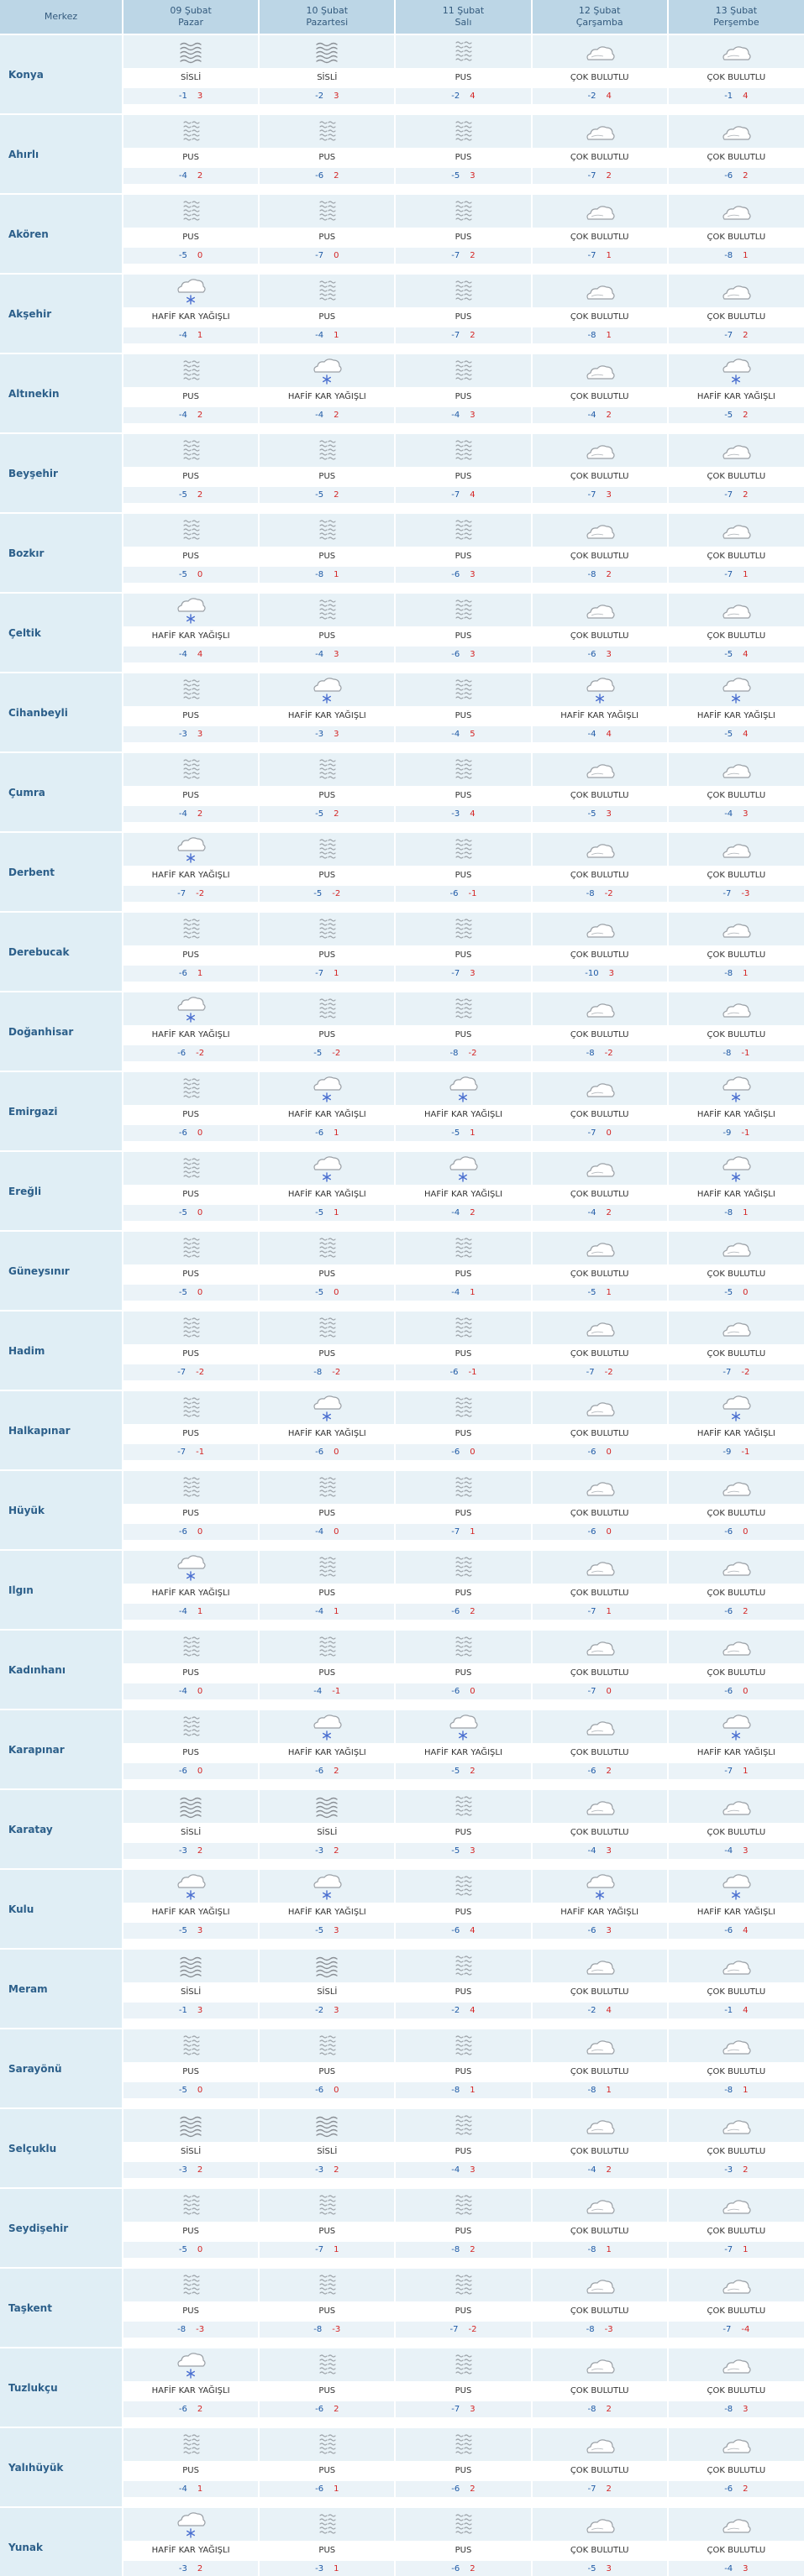 The height and width of the screenshot is (2576, 804). Describe the element at coordinates (736, 712) in the screenshot. I see `forecast-cell-body: HAFİF KAR YAĞIŞLI -5 4` at that location.